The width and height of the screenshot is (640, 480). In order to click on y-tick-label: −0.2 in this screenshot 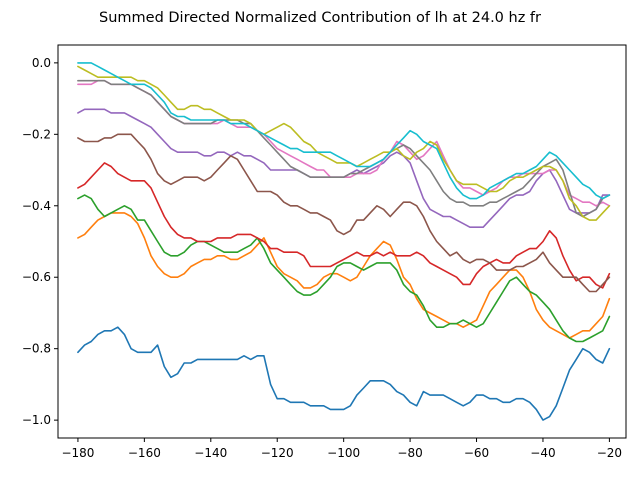, I will do `click(36, 134)`.